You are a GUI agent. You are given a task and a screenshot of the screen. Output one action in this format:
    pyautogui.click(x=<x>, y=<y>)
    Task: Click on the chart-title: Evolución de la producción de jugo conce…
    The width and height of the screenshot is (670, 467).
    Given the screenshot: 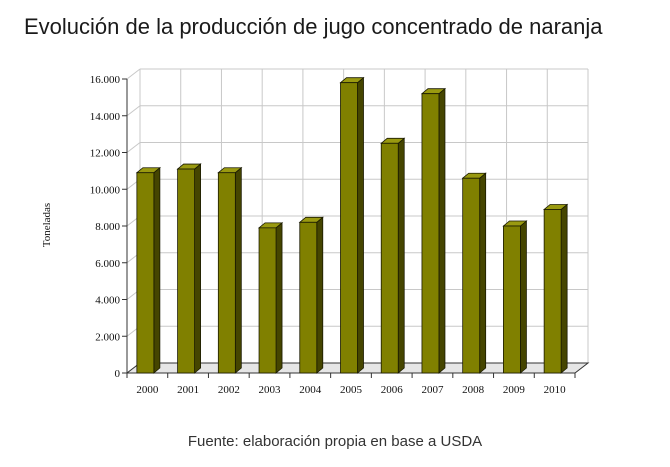 What is the action you would take?
    pyautogui.click(x=313, y=26)
    